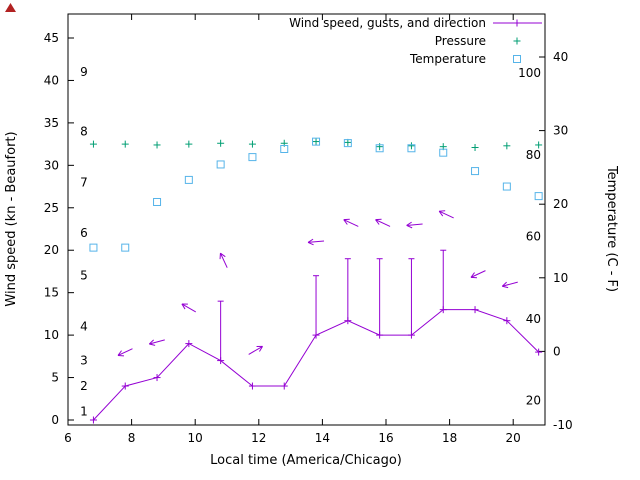  Describe the element at coordinates (55, 378) in the screenshot. I see `left-tick-label: 5` at that location.